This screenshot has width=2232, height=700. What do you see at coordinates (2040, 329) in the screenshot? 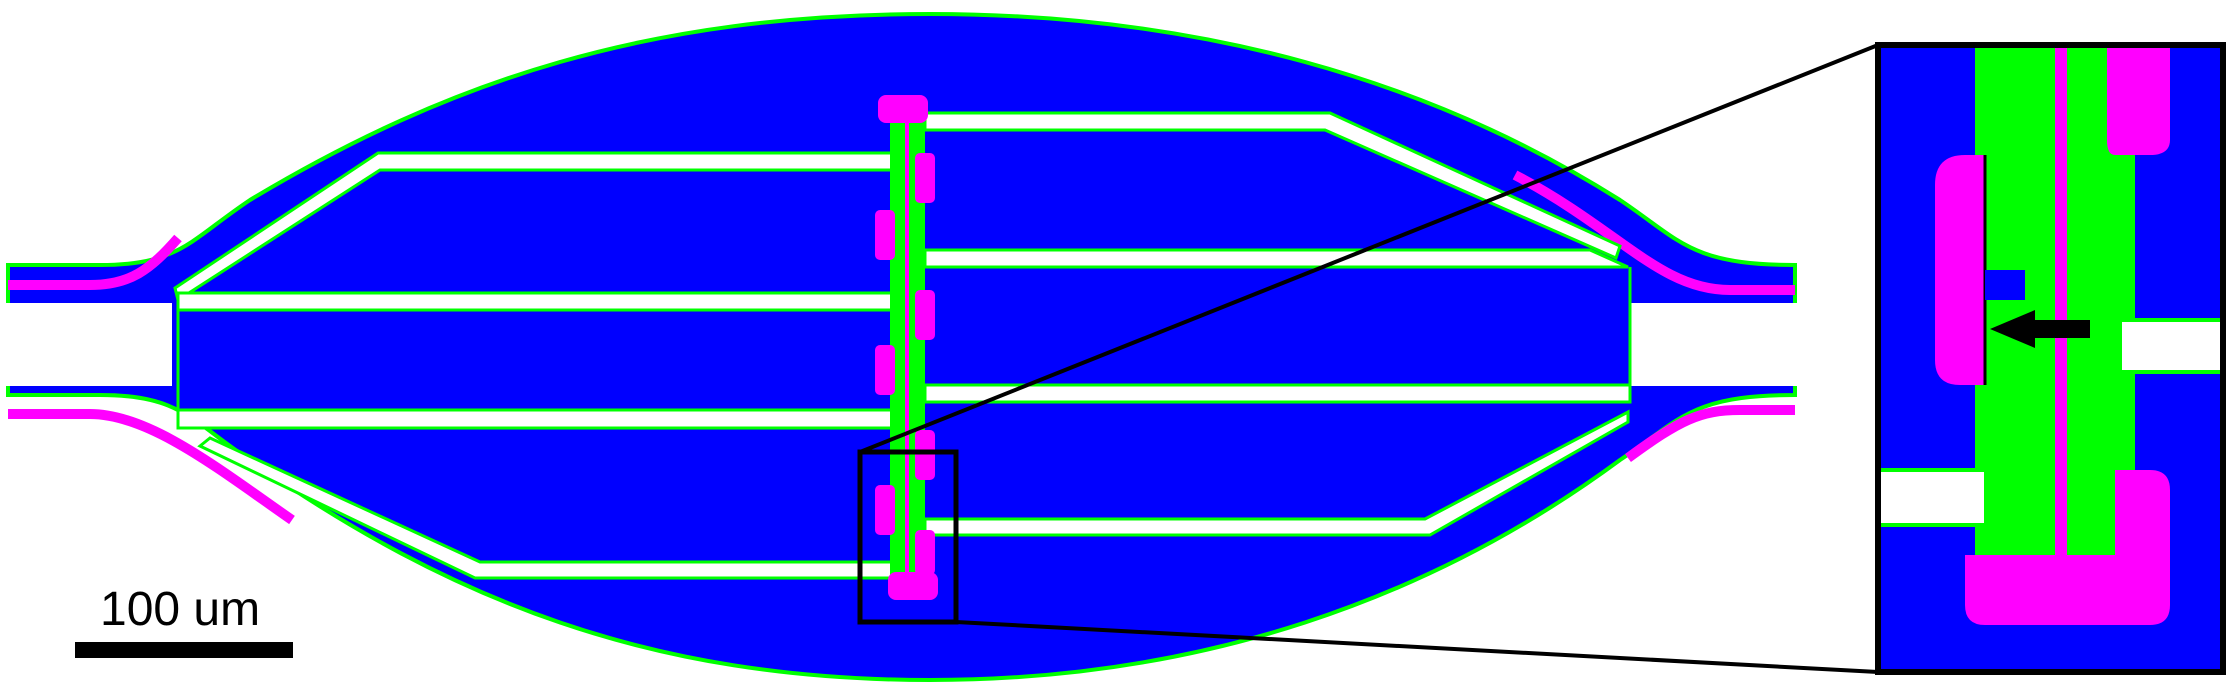
I see `left-arrow-icon` at bounding box center [2040, 329].